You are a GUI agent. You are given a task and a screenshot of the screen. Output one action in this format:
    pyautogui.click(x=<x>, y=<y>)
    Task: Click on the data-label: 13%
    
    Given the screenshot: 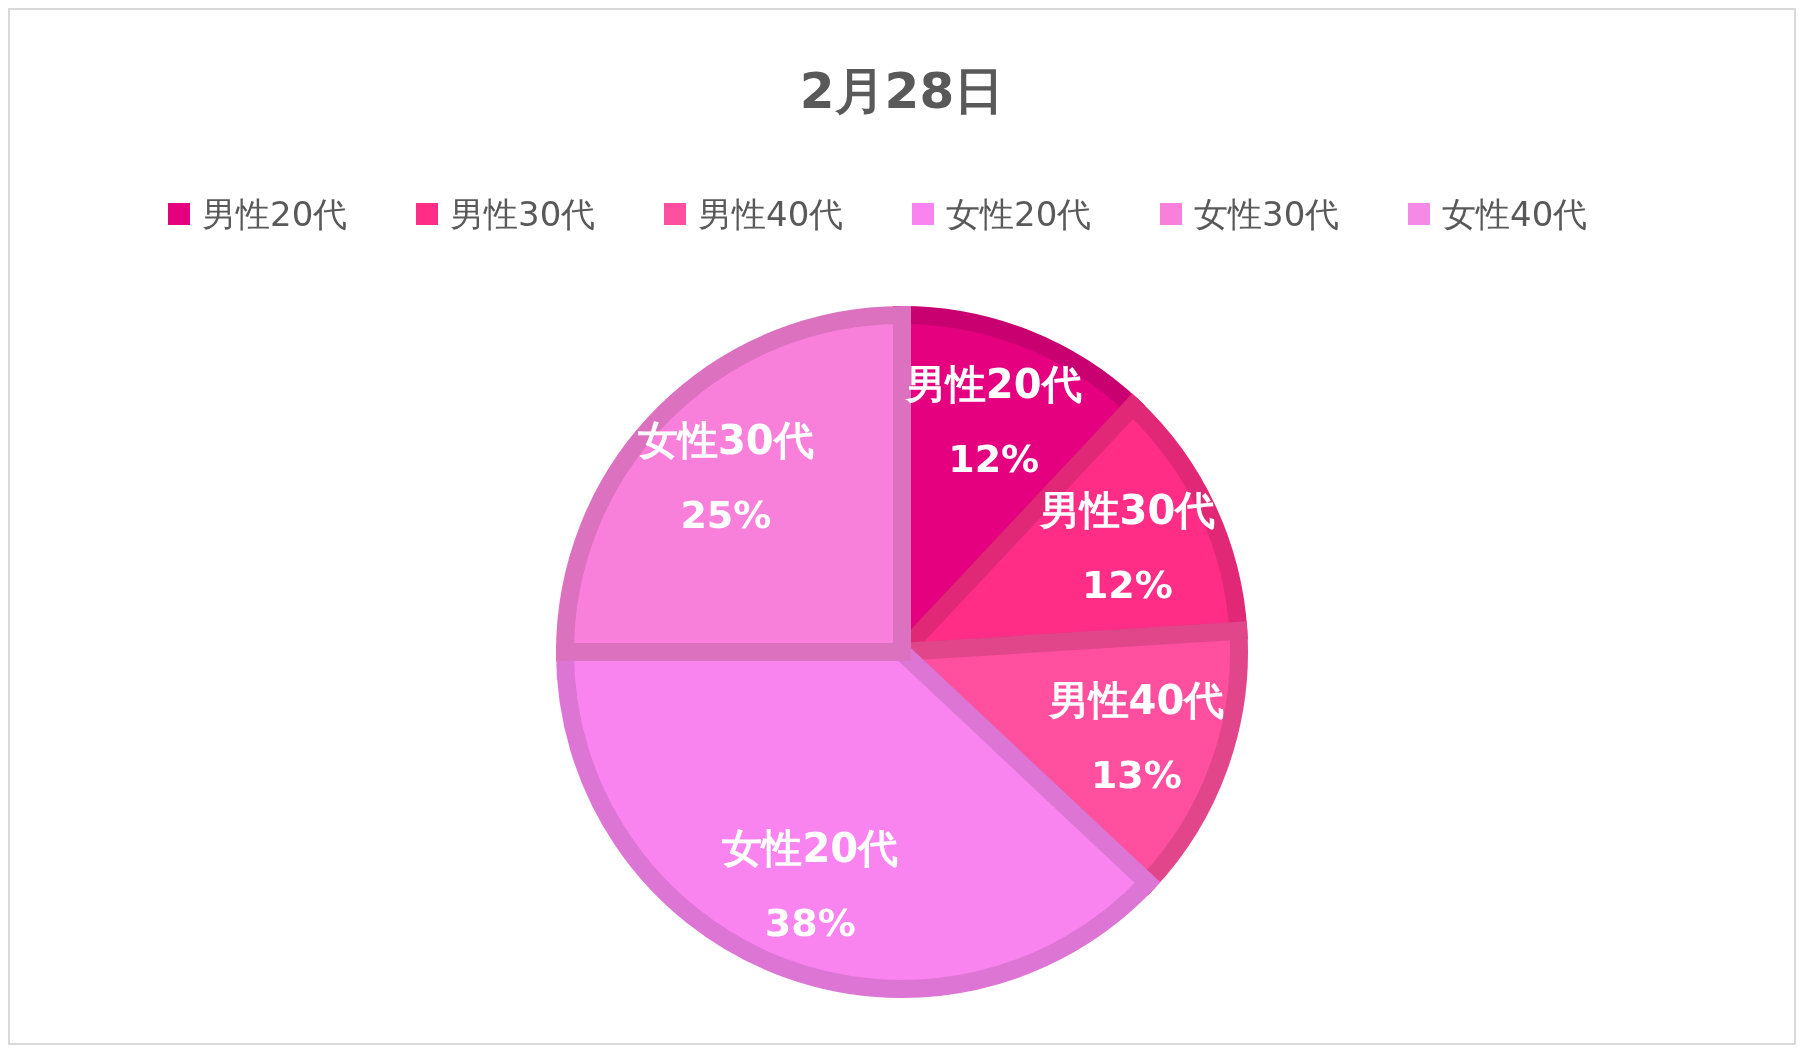 What is the action you would take?
    pyautogui.click(x=1136, y=775)
    